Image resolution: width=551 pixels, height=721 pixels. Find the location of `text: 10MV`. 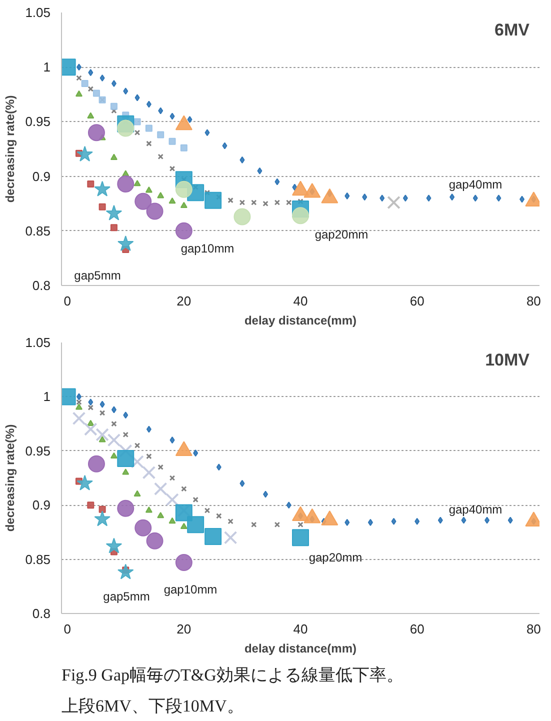

text: 10MV is located at coordinates (507, 360).